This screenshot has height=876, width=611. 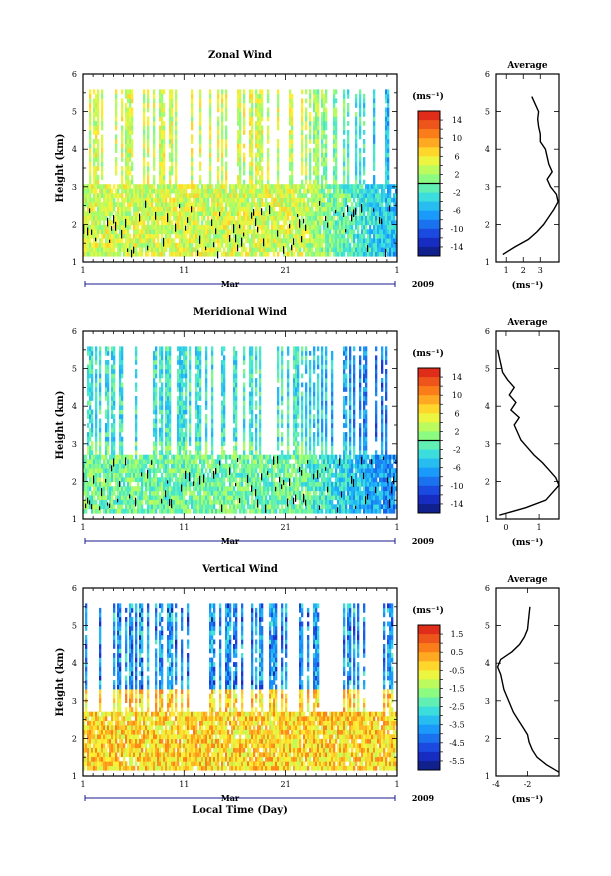 What do you see at coordinates (429, 143) in the screenshot?
I see `colorbar-segment` at bounding box center [429, 143].